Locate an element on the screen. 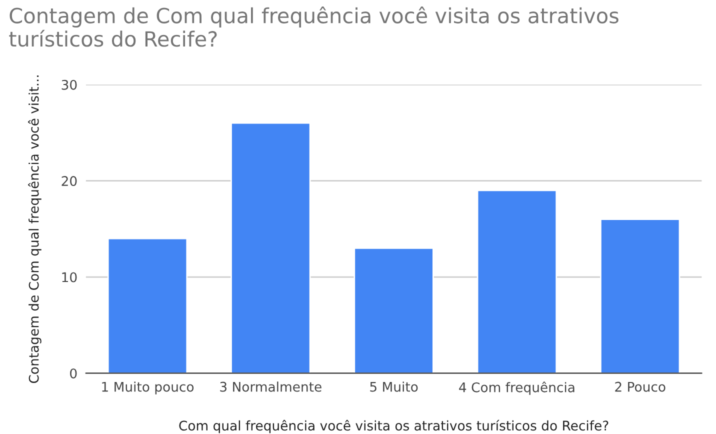  y-tick-label: 30 is located at coordinates (69, 85).